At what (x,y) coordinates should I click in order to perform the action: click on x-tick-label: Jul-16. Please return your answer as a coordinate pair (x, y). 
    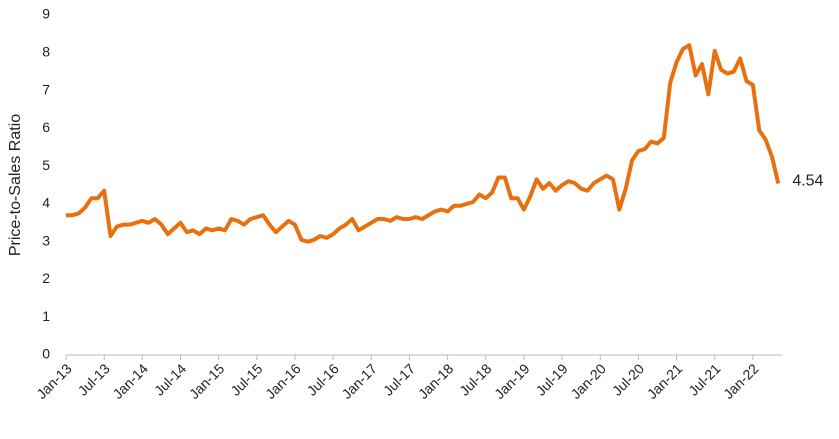
    Looking at the image, I should click on (323, 379).